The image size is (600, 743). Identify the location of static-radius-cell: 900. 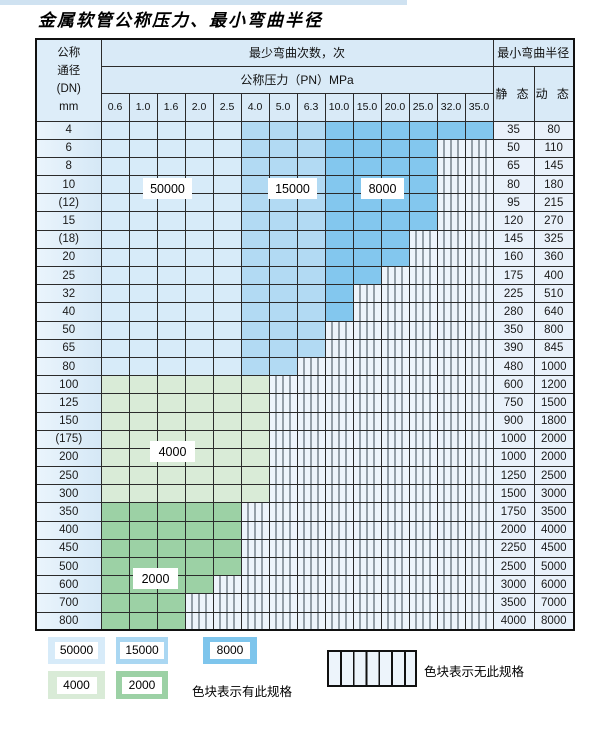
(513, 421).